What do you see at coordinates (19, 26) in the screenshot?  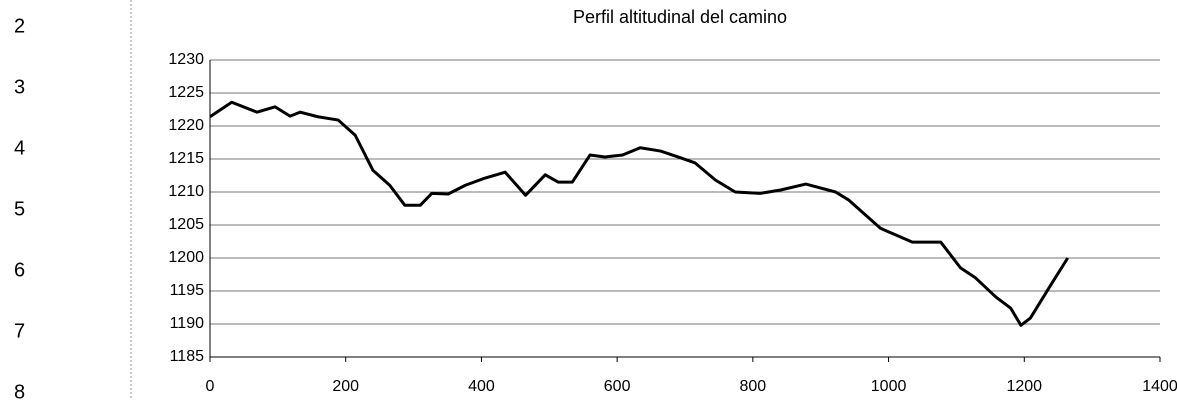 I see `row-number: 2` at bounding box center [19, 26].